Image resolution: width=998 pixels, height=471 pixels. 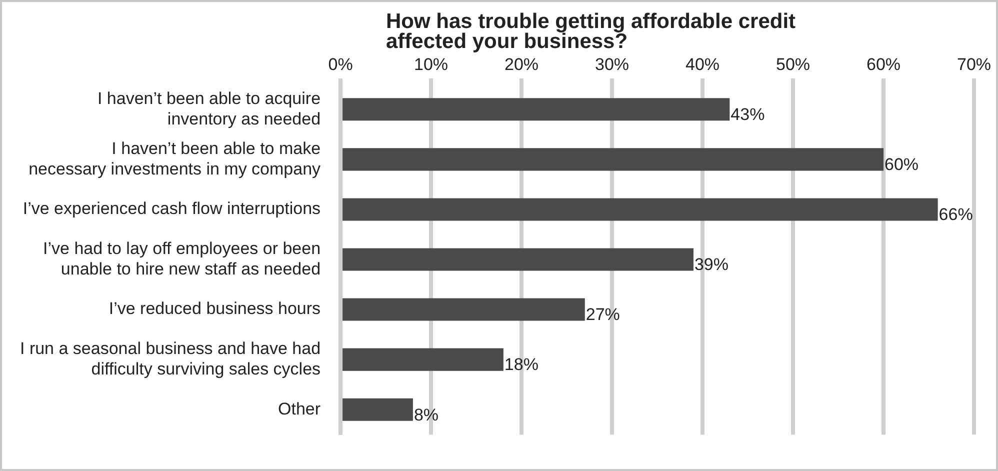 I want to click on data-label: 18%, so click(x=521, y=364).